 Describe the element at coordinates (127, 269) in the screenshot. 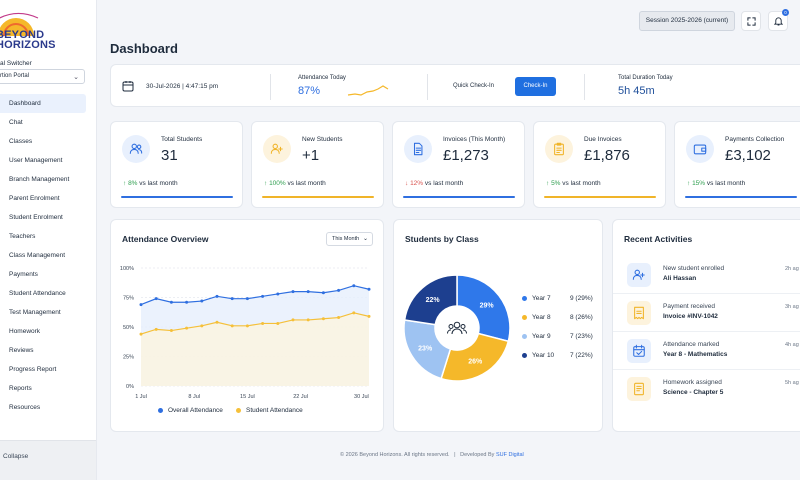

I see `y-tick-label: 100%` at that location.